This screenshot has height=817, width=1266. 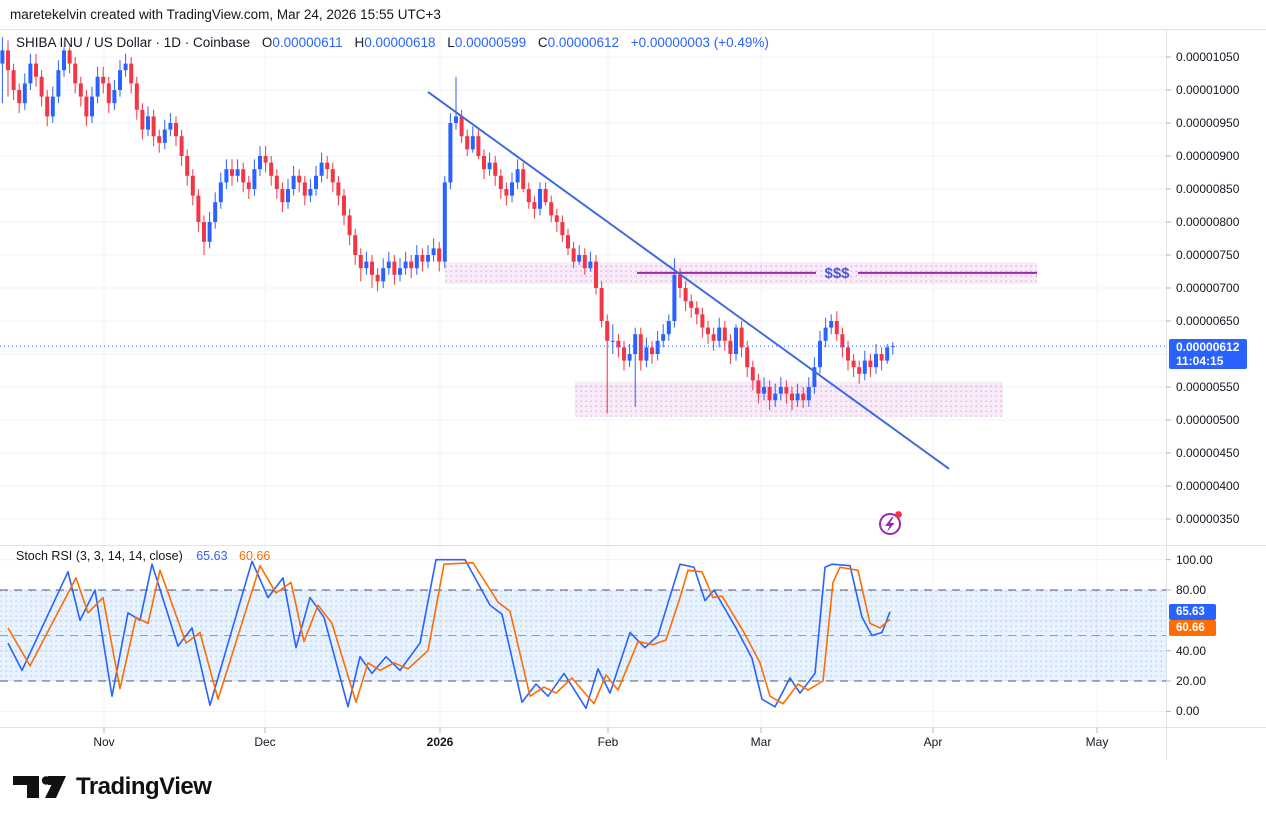 I want to click on last-price-value: 0.00000612, so click(x=1208, y=347).